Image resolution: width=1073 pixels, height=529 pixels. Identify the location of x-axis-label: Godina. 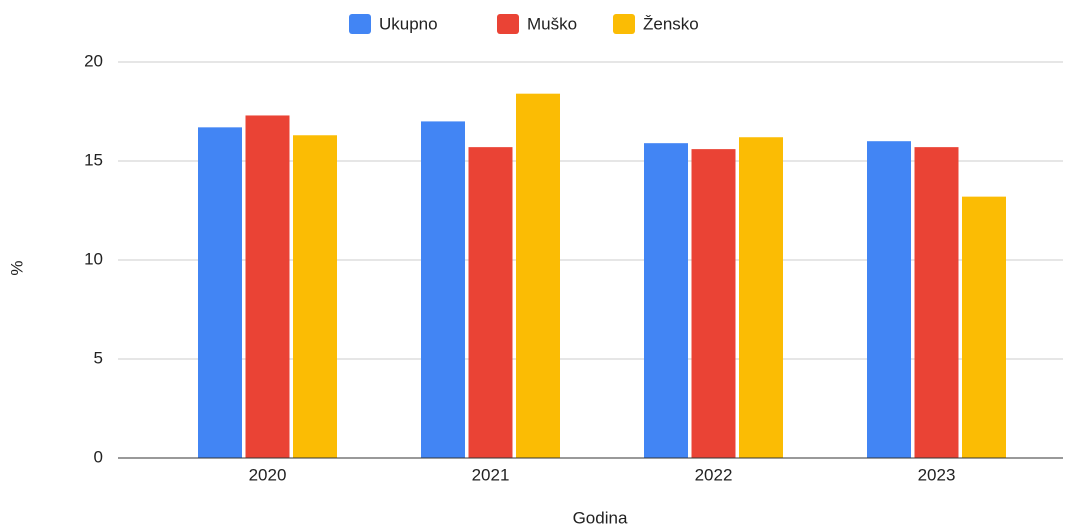
(600, 517).